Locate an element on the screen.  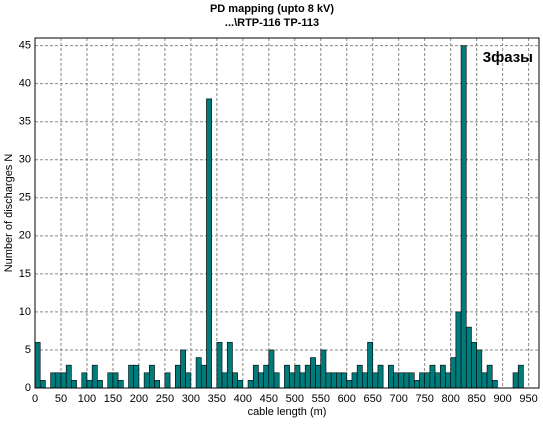
y-tick-label: 0 is located at coordinates (28, 388).